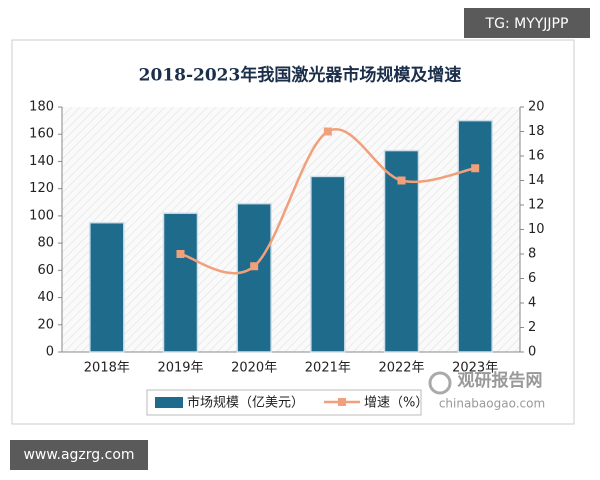 The image size is (600, 480). I want to click on y2-tick-label: 4, so click(532, 303).